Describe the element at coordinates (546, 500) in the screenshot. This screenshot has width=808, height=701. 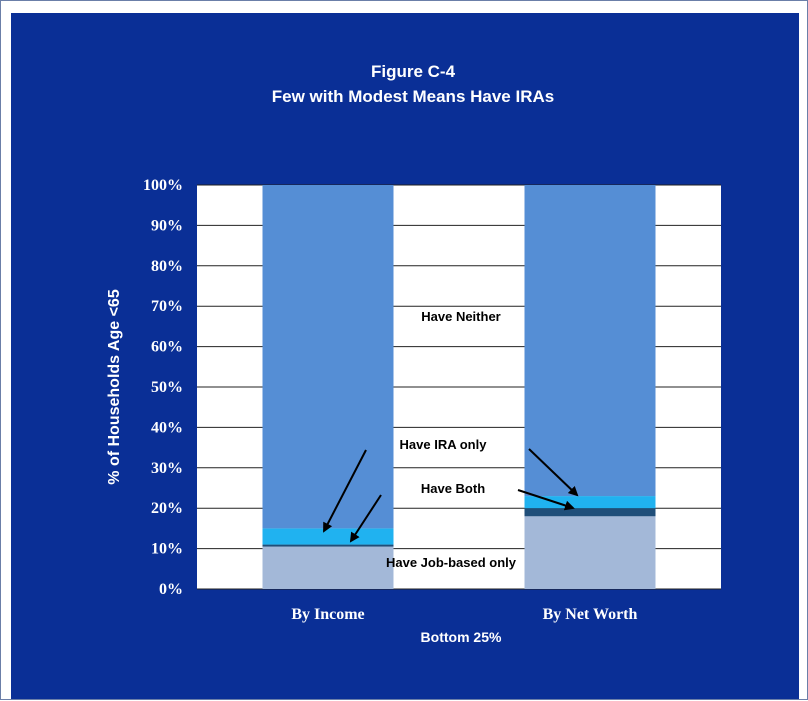
I see `arrow-both-networth` at that location.